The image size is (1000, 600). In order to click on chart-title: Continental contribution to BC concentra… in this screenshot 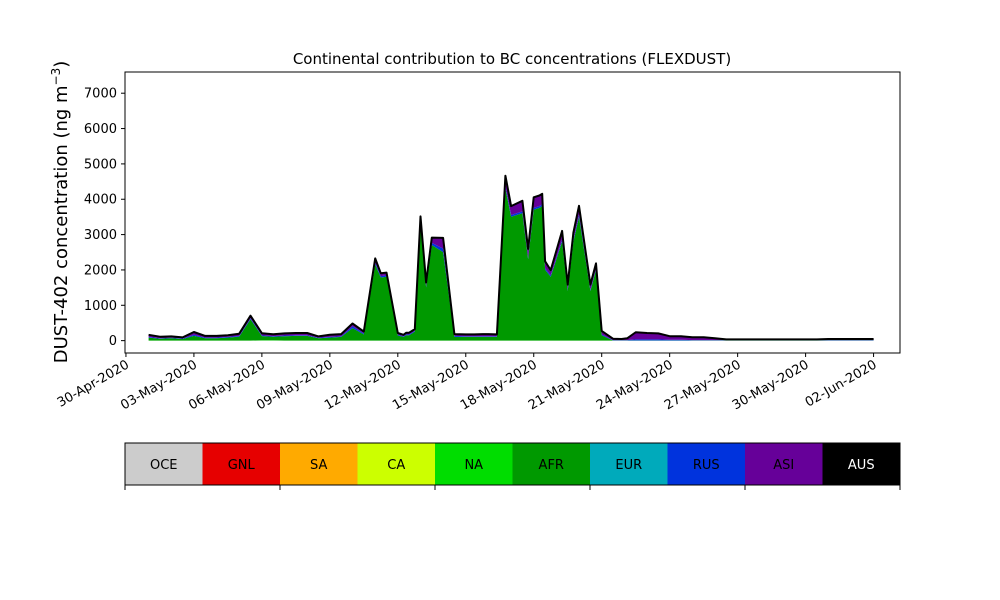, I will do `click(512, 59)`.